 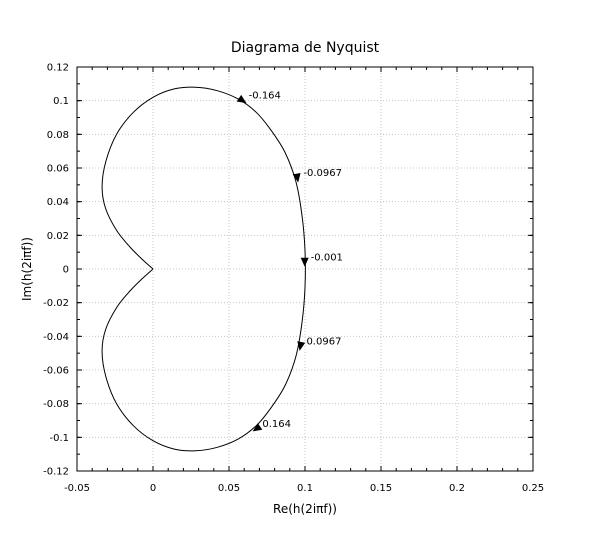 I want to click on x-tick-label: 0.05, so click(x=229, y=488).